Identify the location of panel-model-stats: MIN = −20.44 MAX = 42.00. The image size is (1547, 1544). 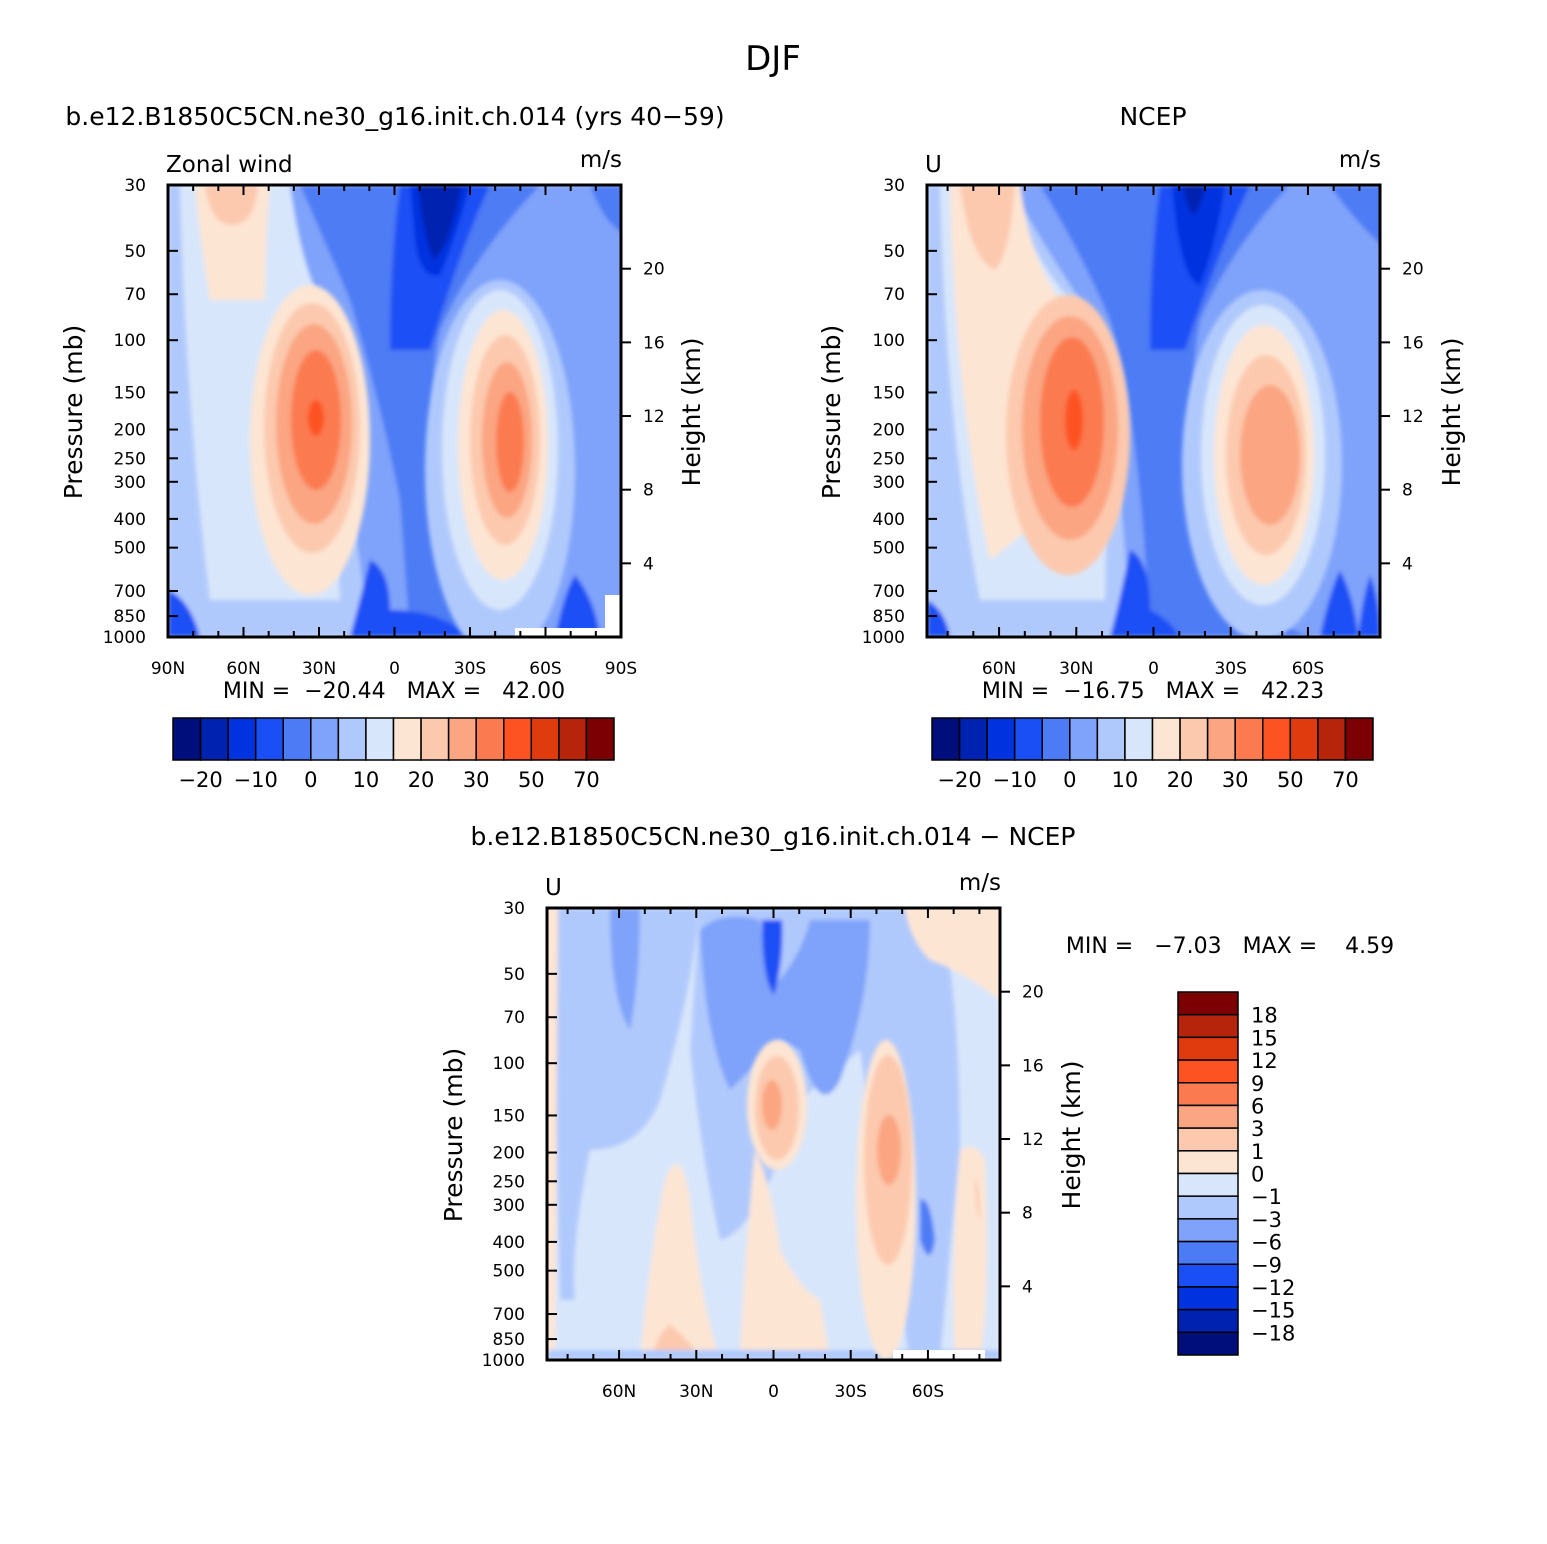
(394, 691).